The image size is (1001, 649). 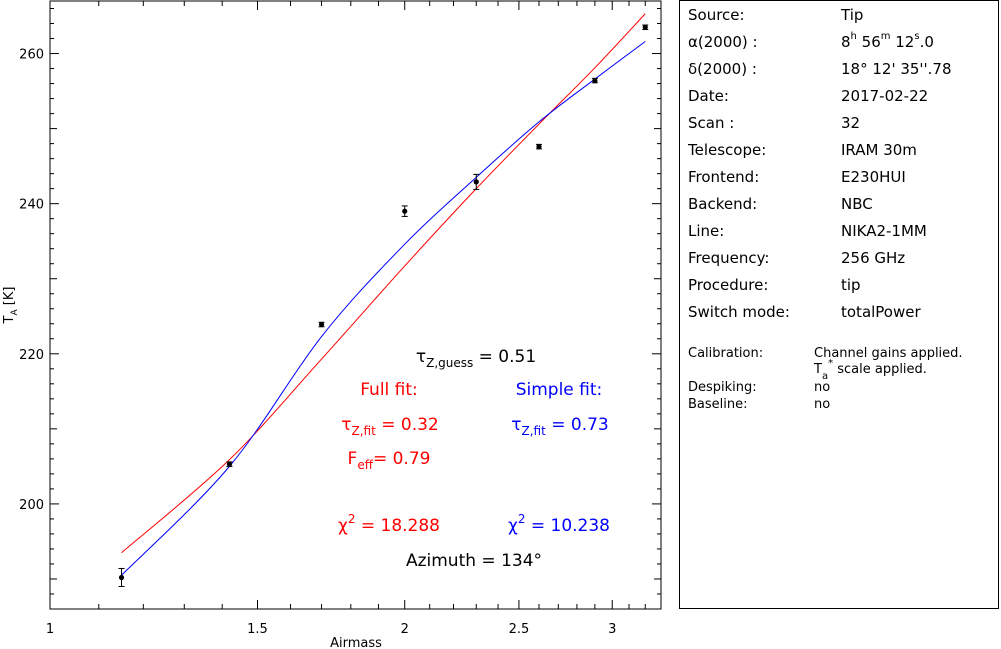 I want to click on tau-simple-annotation: τZ,fit = 0.73, so click(x=559, y=426).